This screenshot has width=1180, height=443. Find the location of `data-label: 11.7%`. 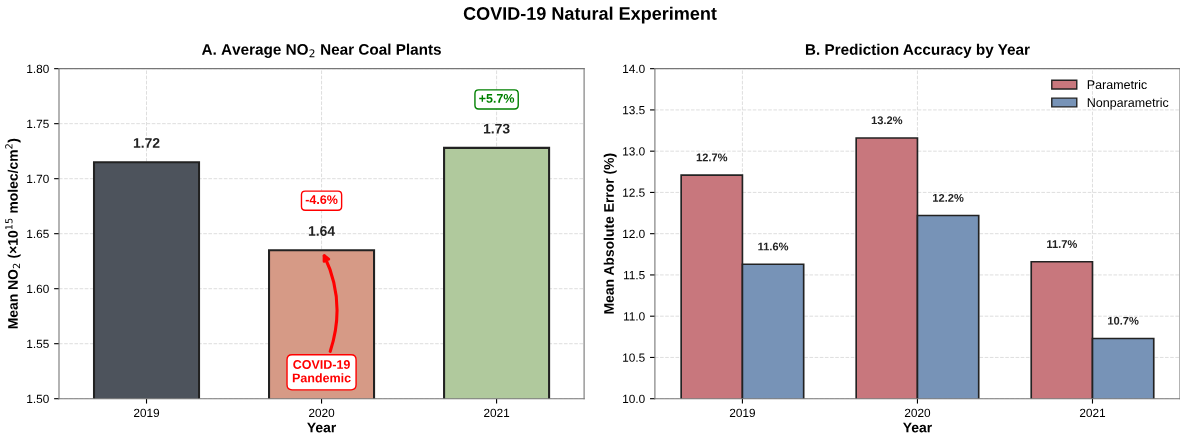

data-label: 11.7% is located at coordinates (1062, 244).